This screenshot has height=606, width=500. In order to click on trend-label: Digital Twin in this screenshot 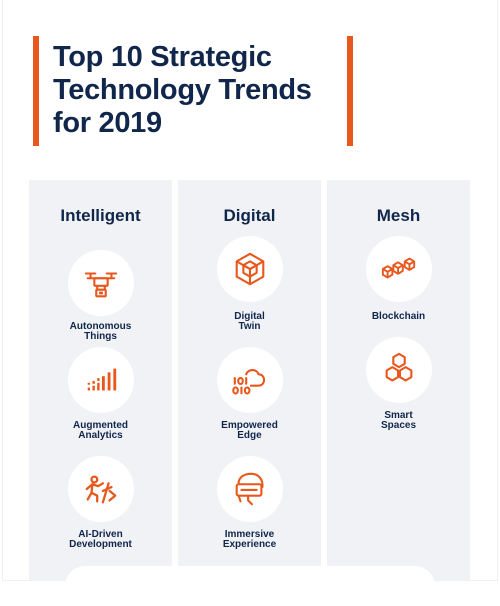, I will do `click(249, 321)`.